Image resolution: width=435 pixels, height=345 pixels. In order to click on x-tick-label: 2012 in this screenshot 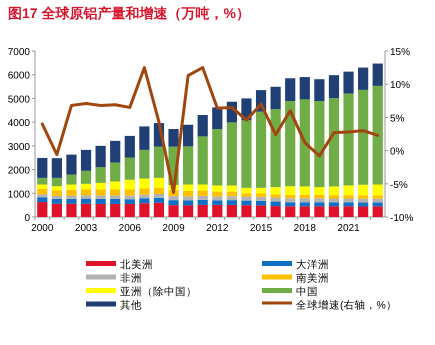, I will do `click(217, 228)`.